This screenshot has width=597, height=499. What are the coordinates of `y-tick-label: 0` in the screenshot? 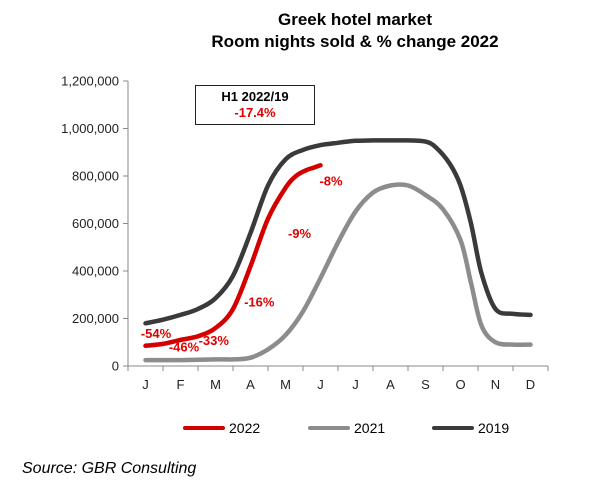 It's located at (115, 366).